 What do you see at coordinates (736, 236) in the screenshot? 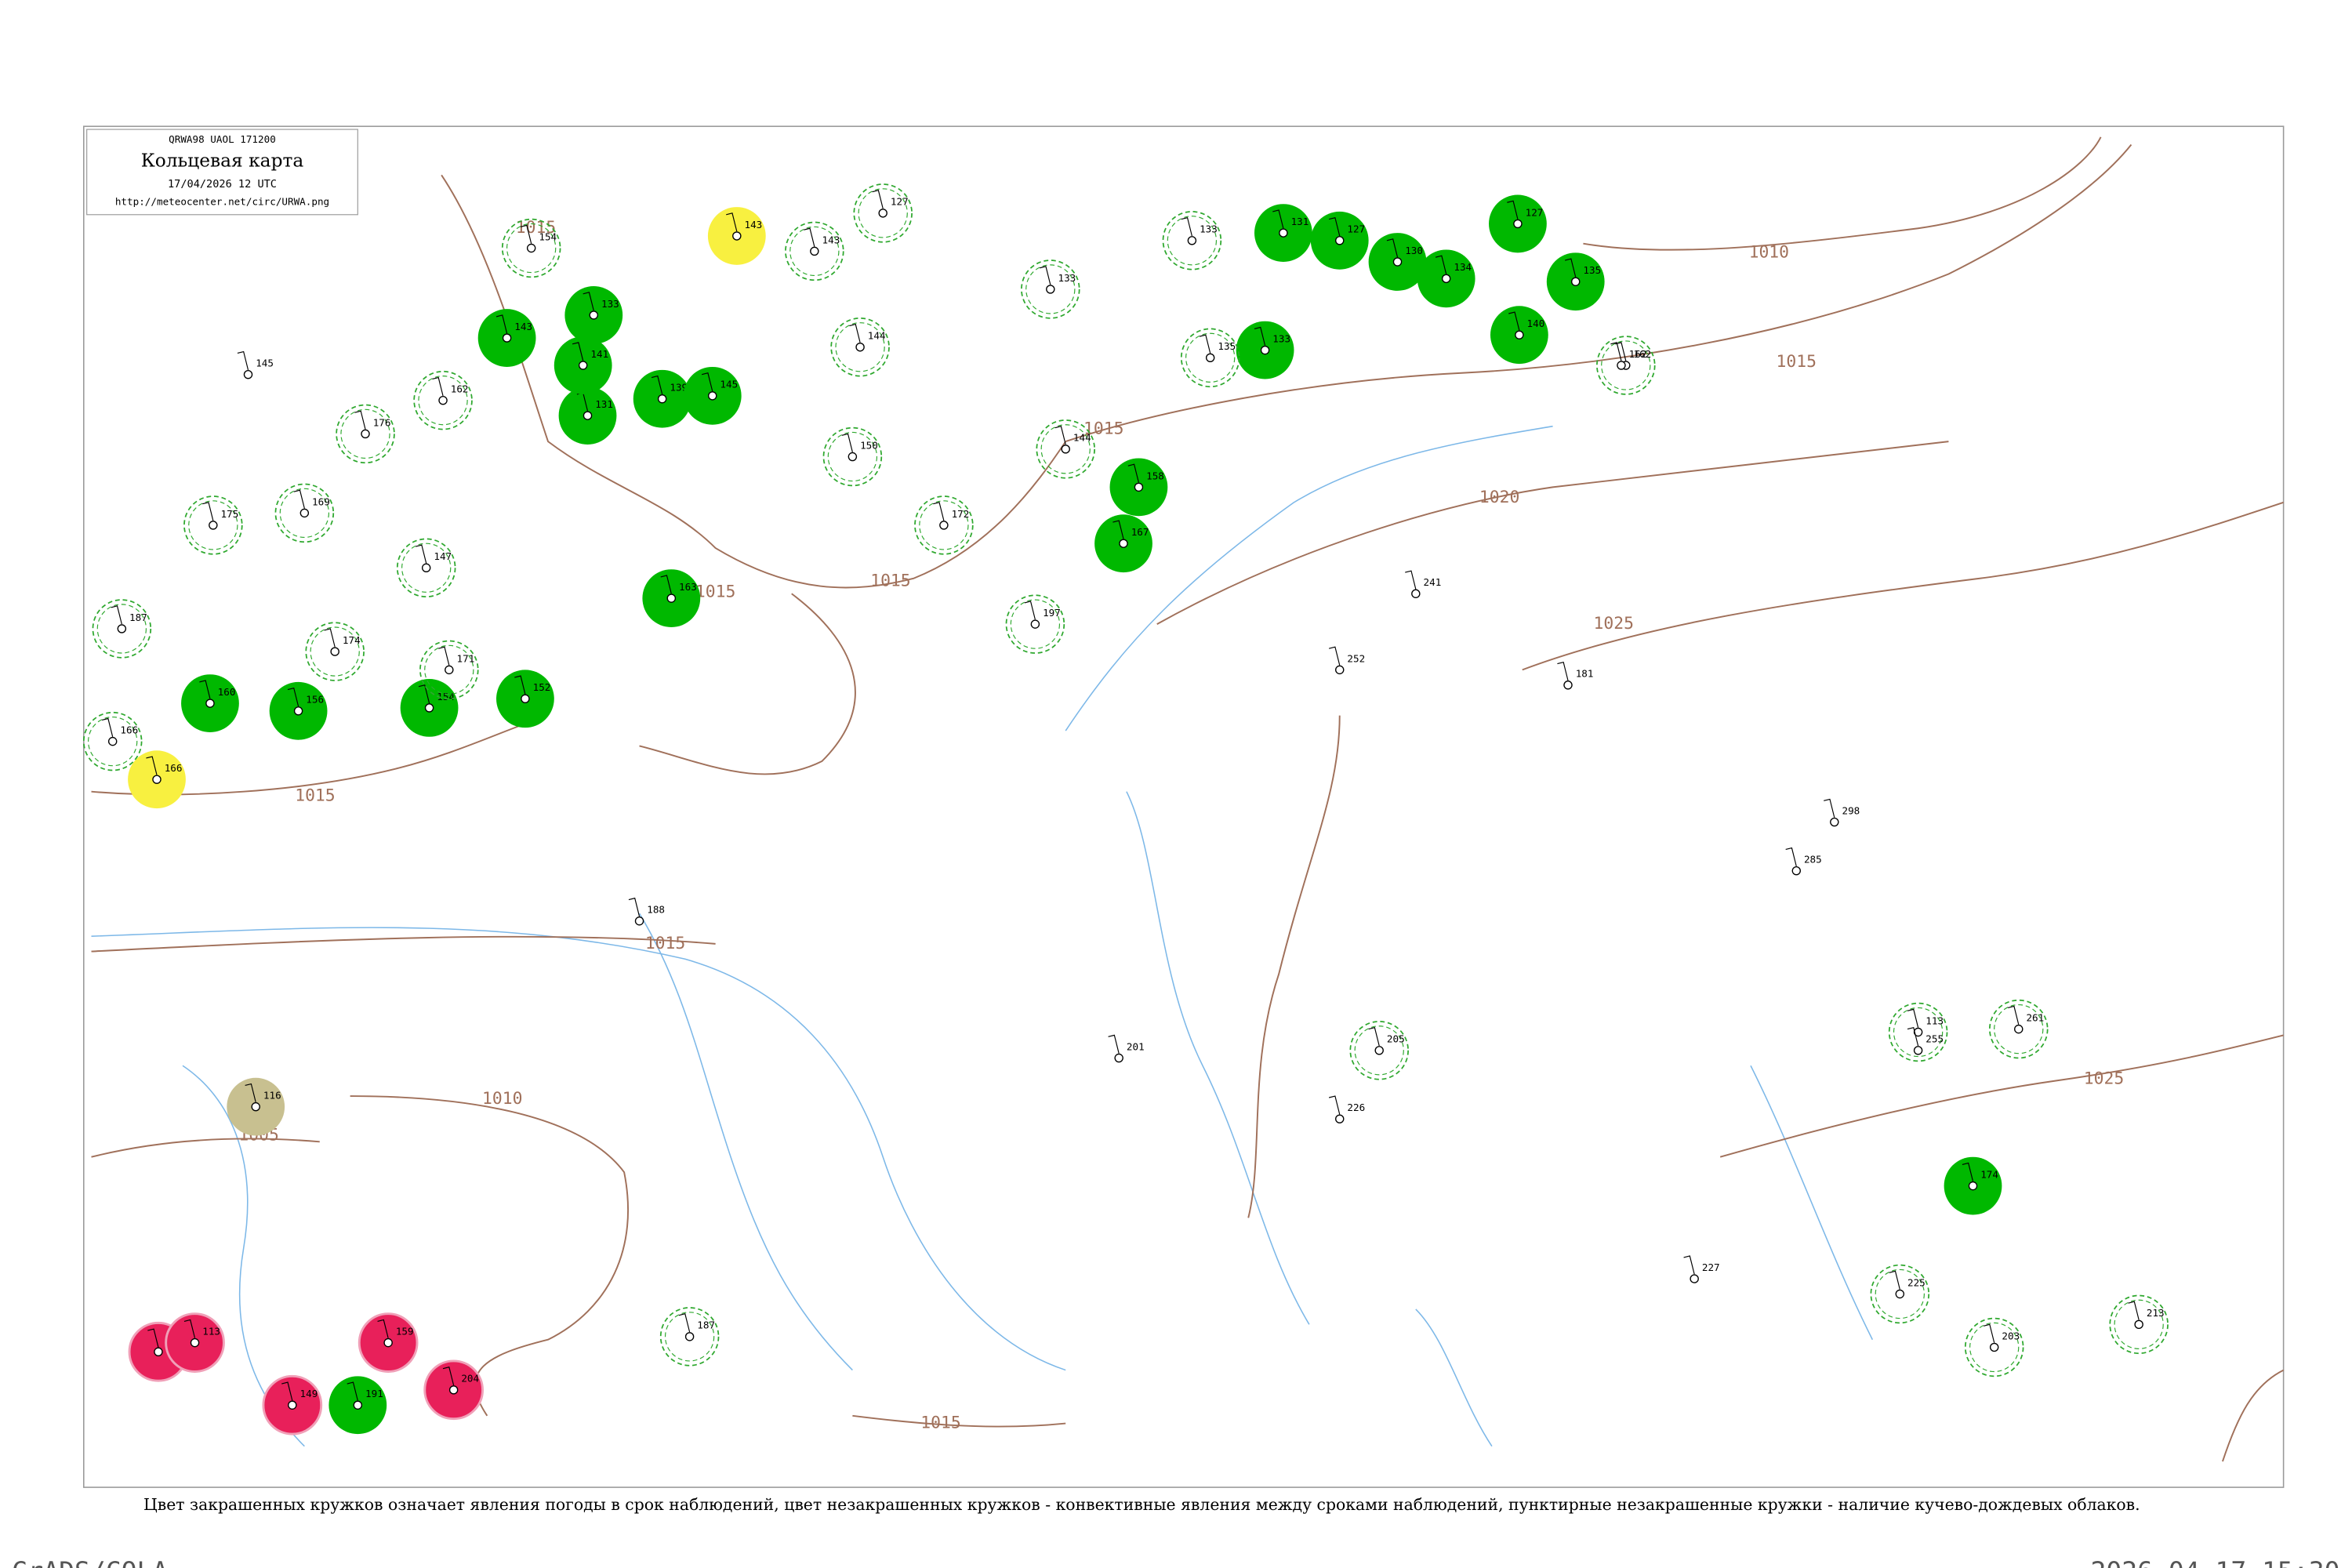
I see `station: 143` at bounding box center [736, 236].